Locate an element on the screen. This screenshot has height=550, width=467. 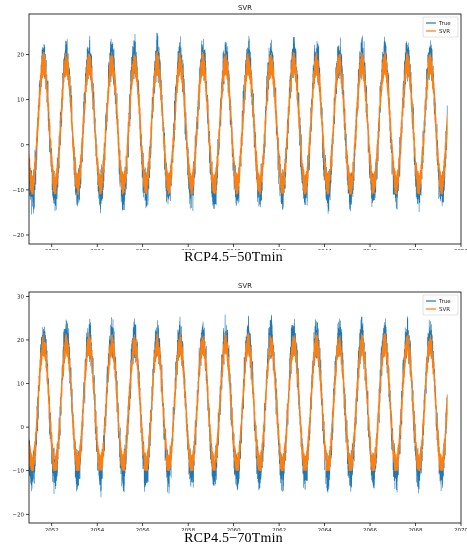
x-tick-label: 2060 is located at coordinates (234, 529).